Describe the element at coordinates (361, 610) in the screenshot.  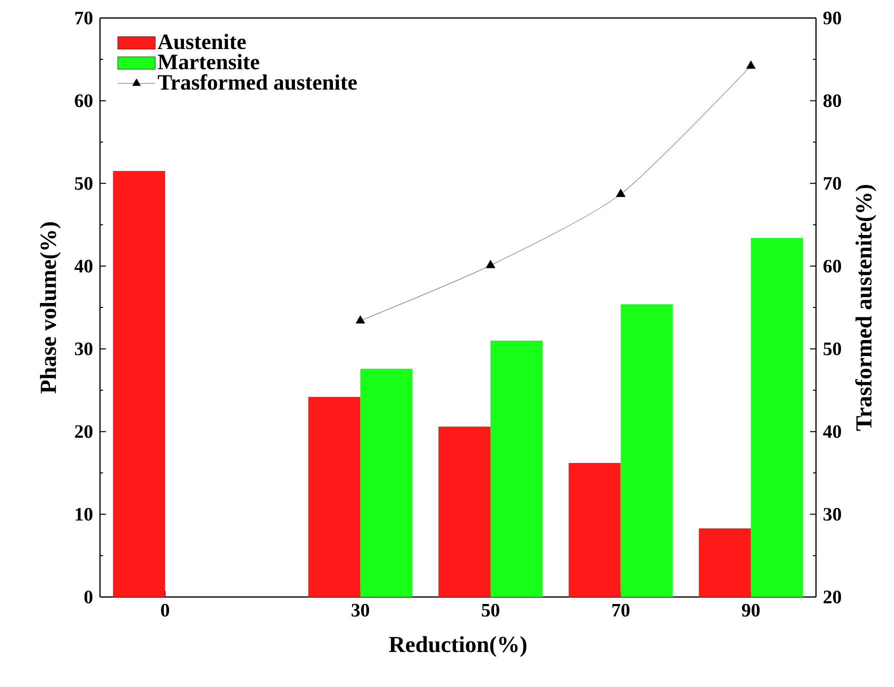
I see `x-tick-label: 30` at that location.